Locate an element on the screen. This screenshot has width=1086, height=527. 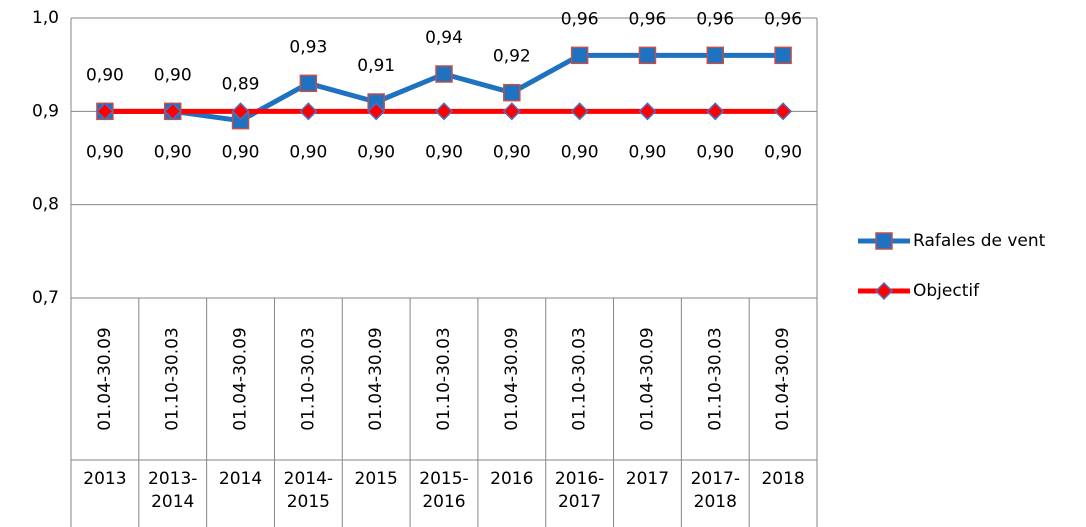
legend-label: Rafales de vent is located at coordinates (979, 241).